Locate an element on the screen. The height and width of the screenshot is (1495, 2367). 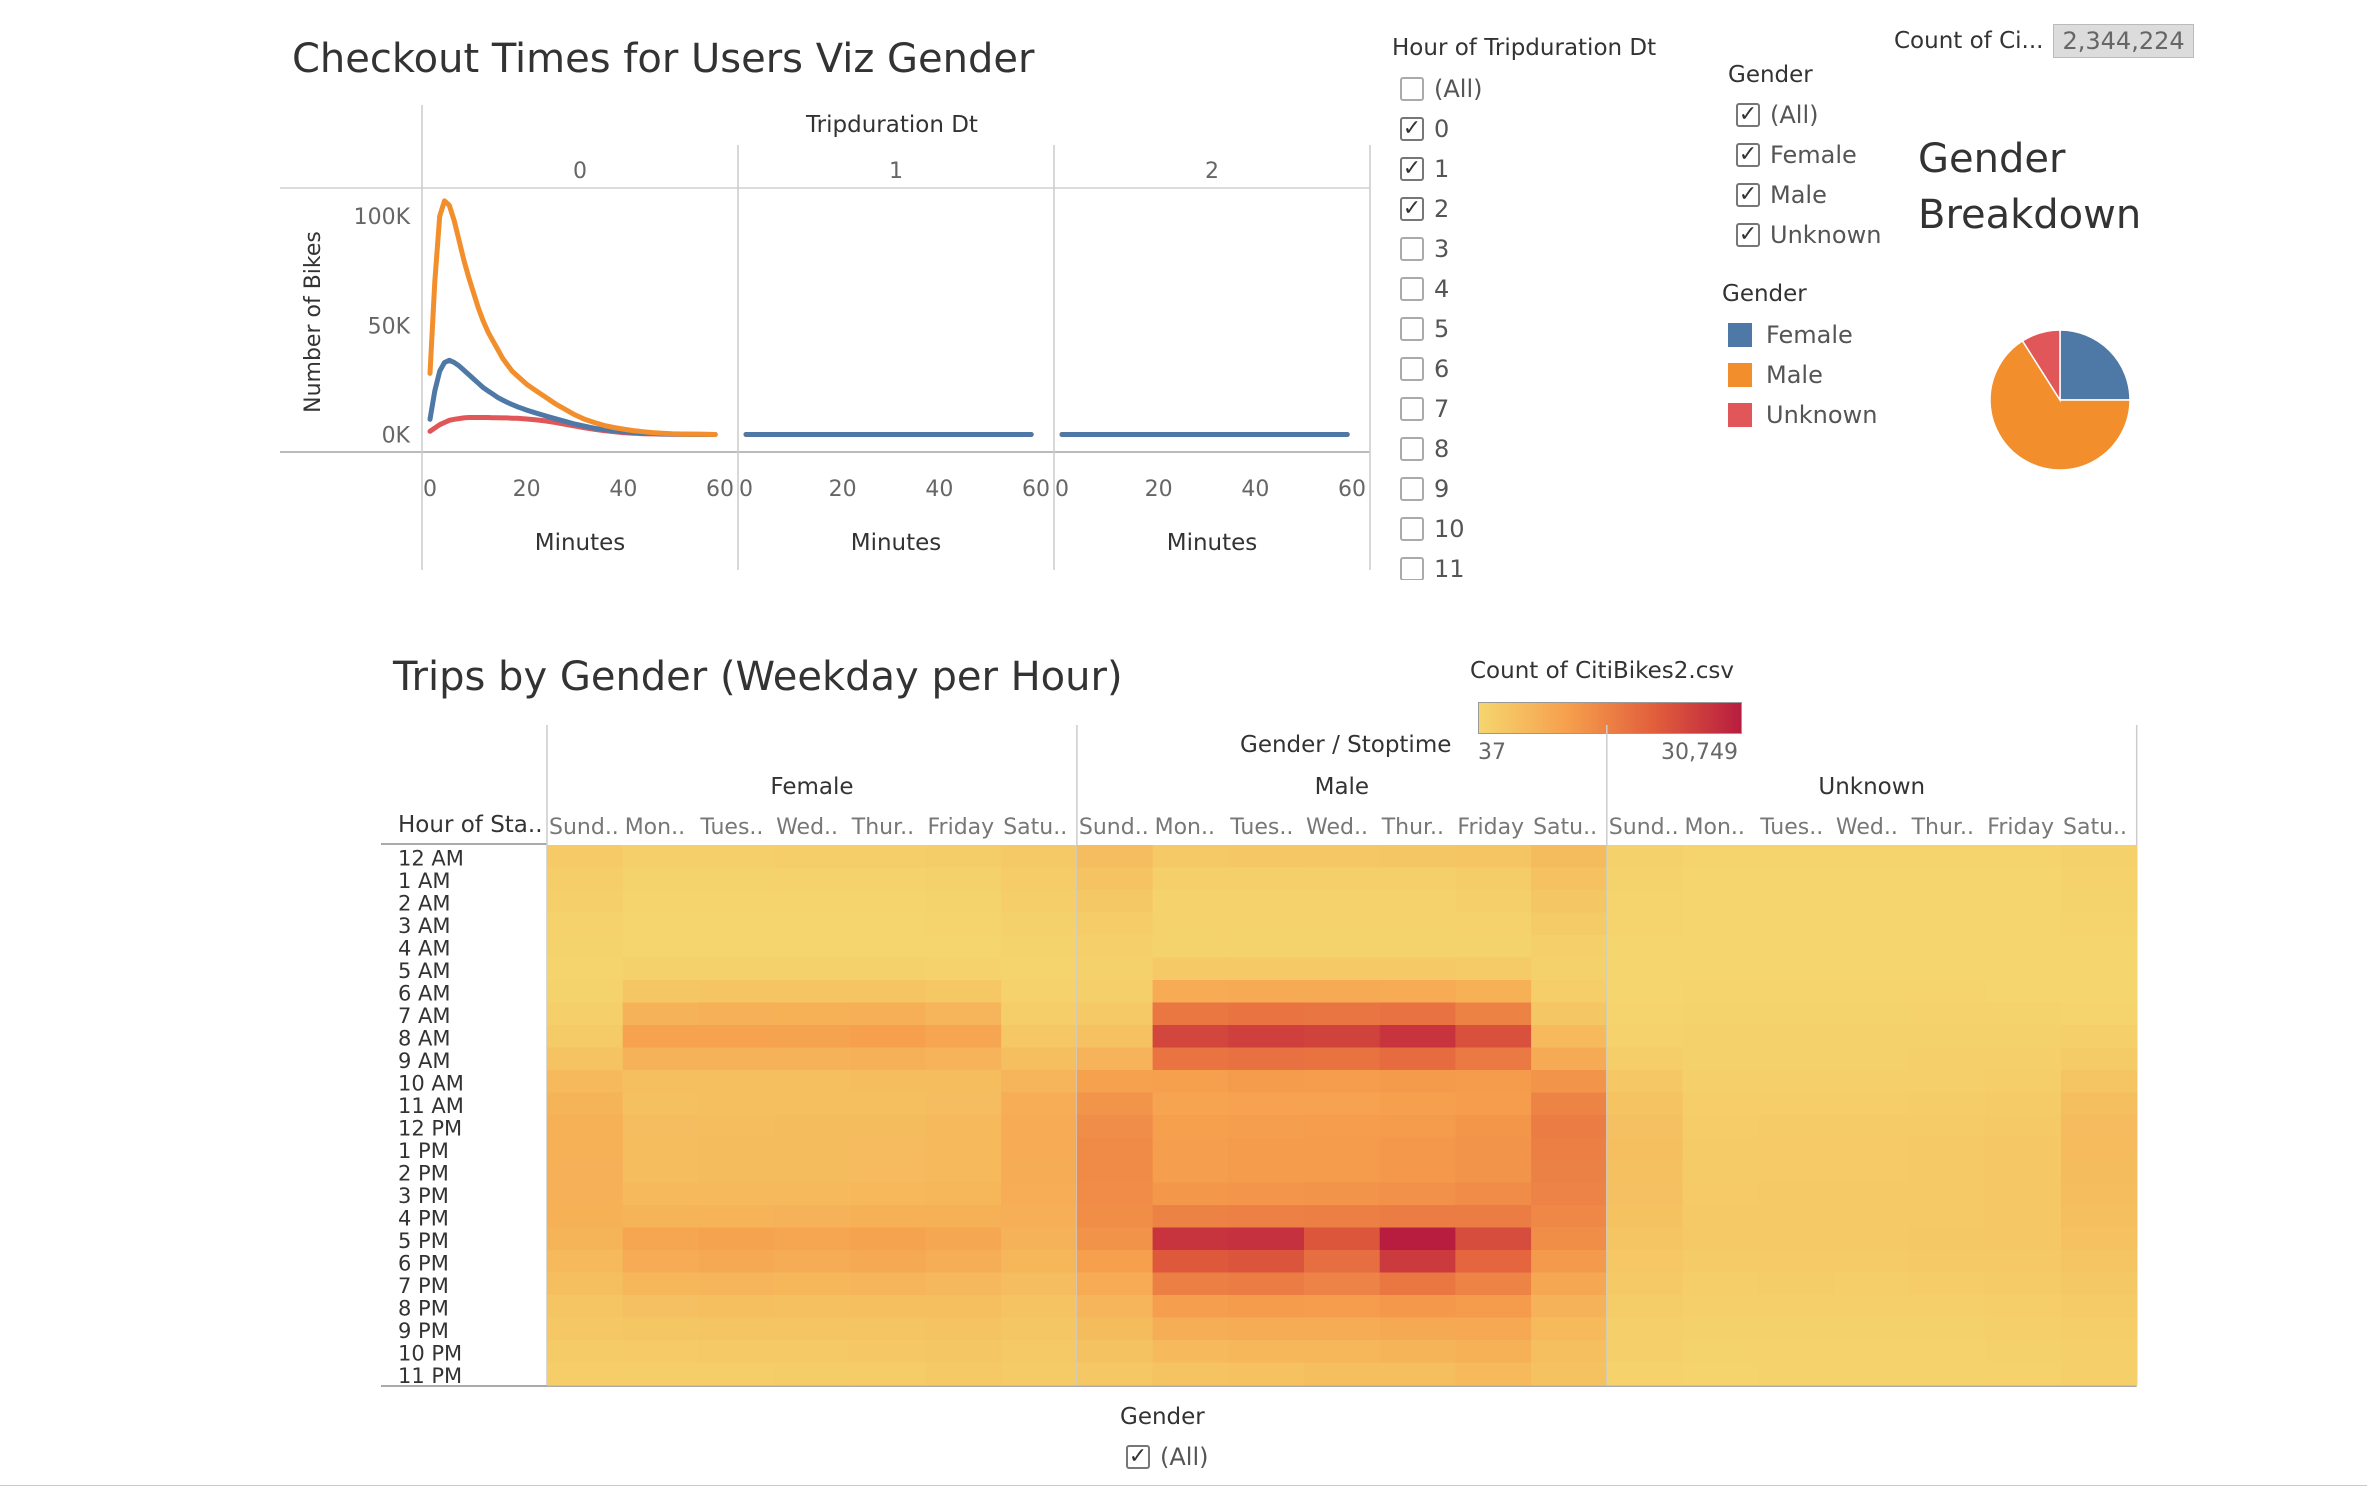
hour-filter-option: ✓ 1 is located at coordinates (1424, 169).